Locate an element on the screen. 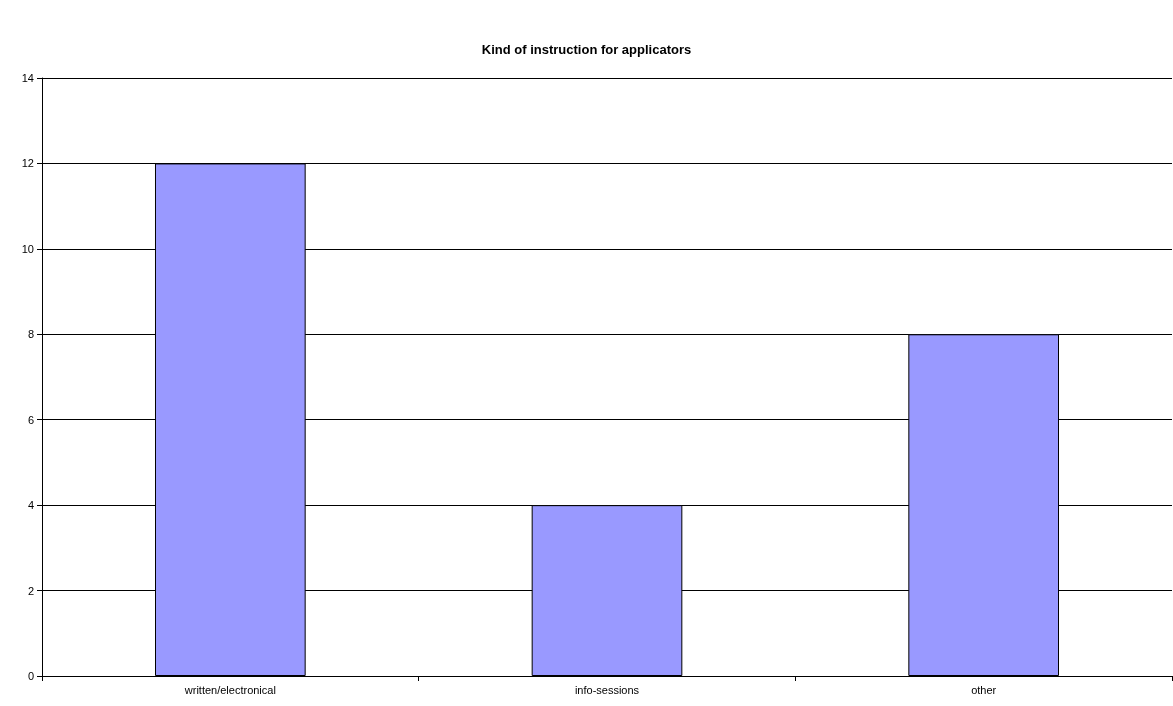 This screenshot has height=706, width=1173. y-tick-label: 2 is located at coordinates (30, 590).